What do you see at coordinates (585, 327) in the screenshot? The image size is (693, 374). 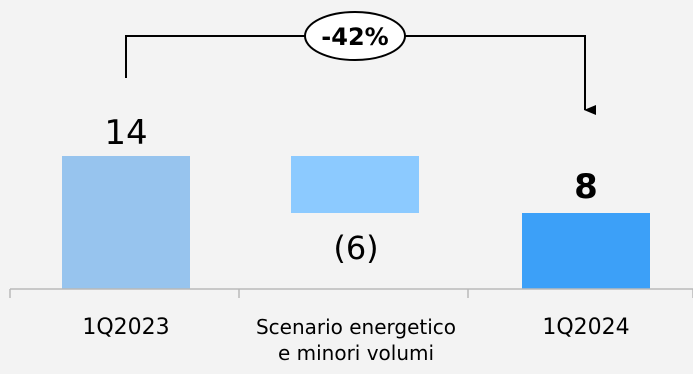 I see `category-label-1q2024: 1Q2024` at bounding box center [585, 327].